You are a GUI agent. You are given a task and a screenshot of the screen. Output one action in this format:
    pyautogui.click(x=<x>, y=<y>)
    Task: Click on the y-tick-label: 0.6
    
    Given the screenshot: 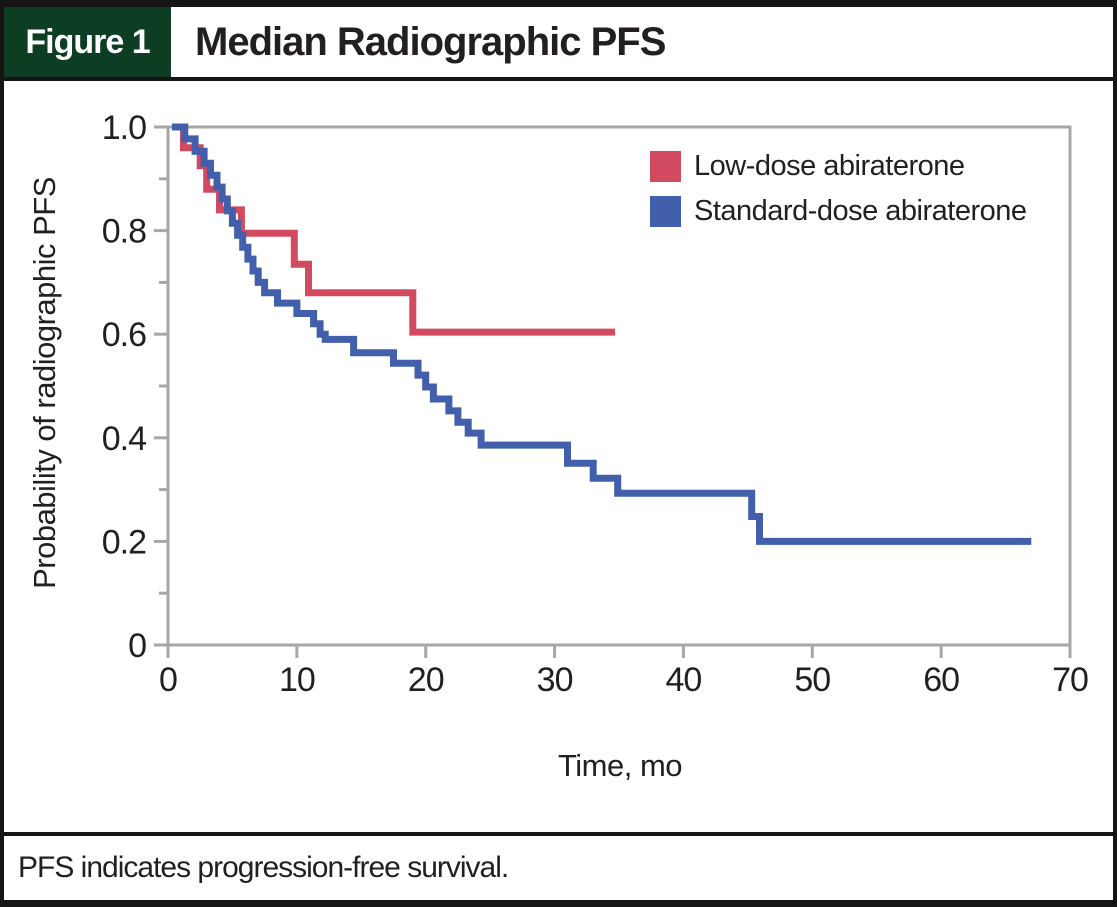 What is the action you would take?
    pyautogui.click(x=124, y=335)
    